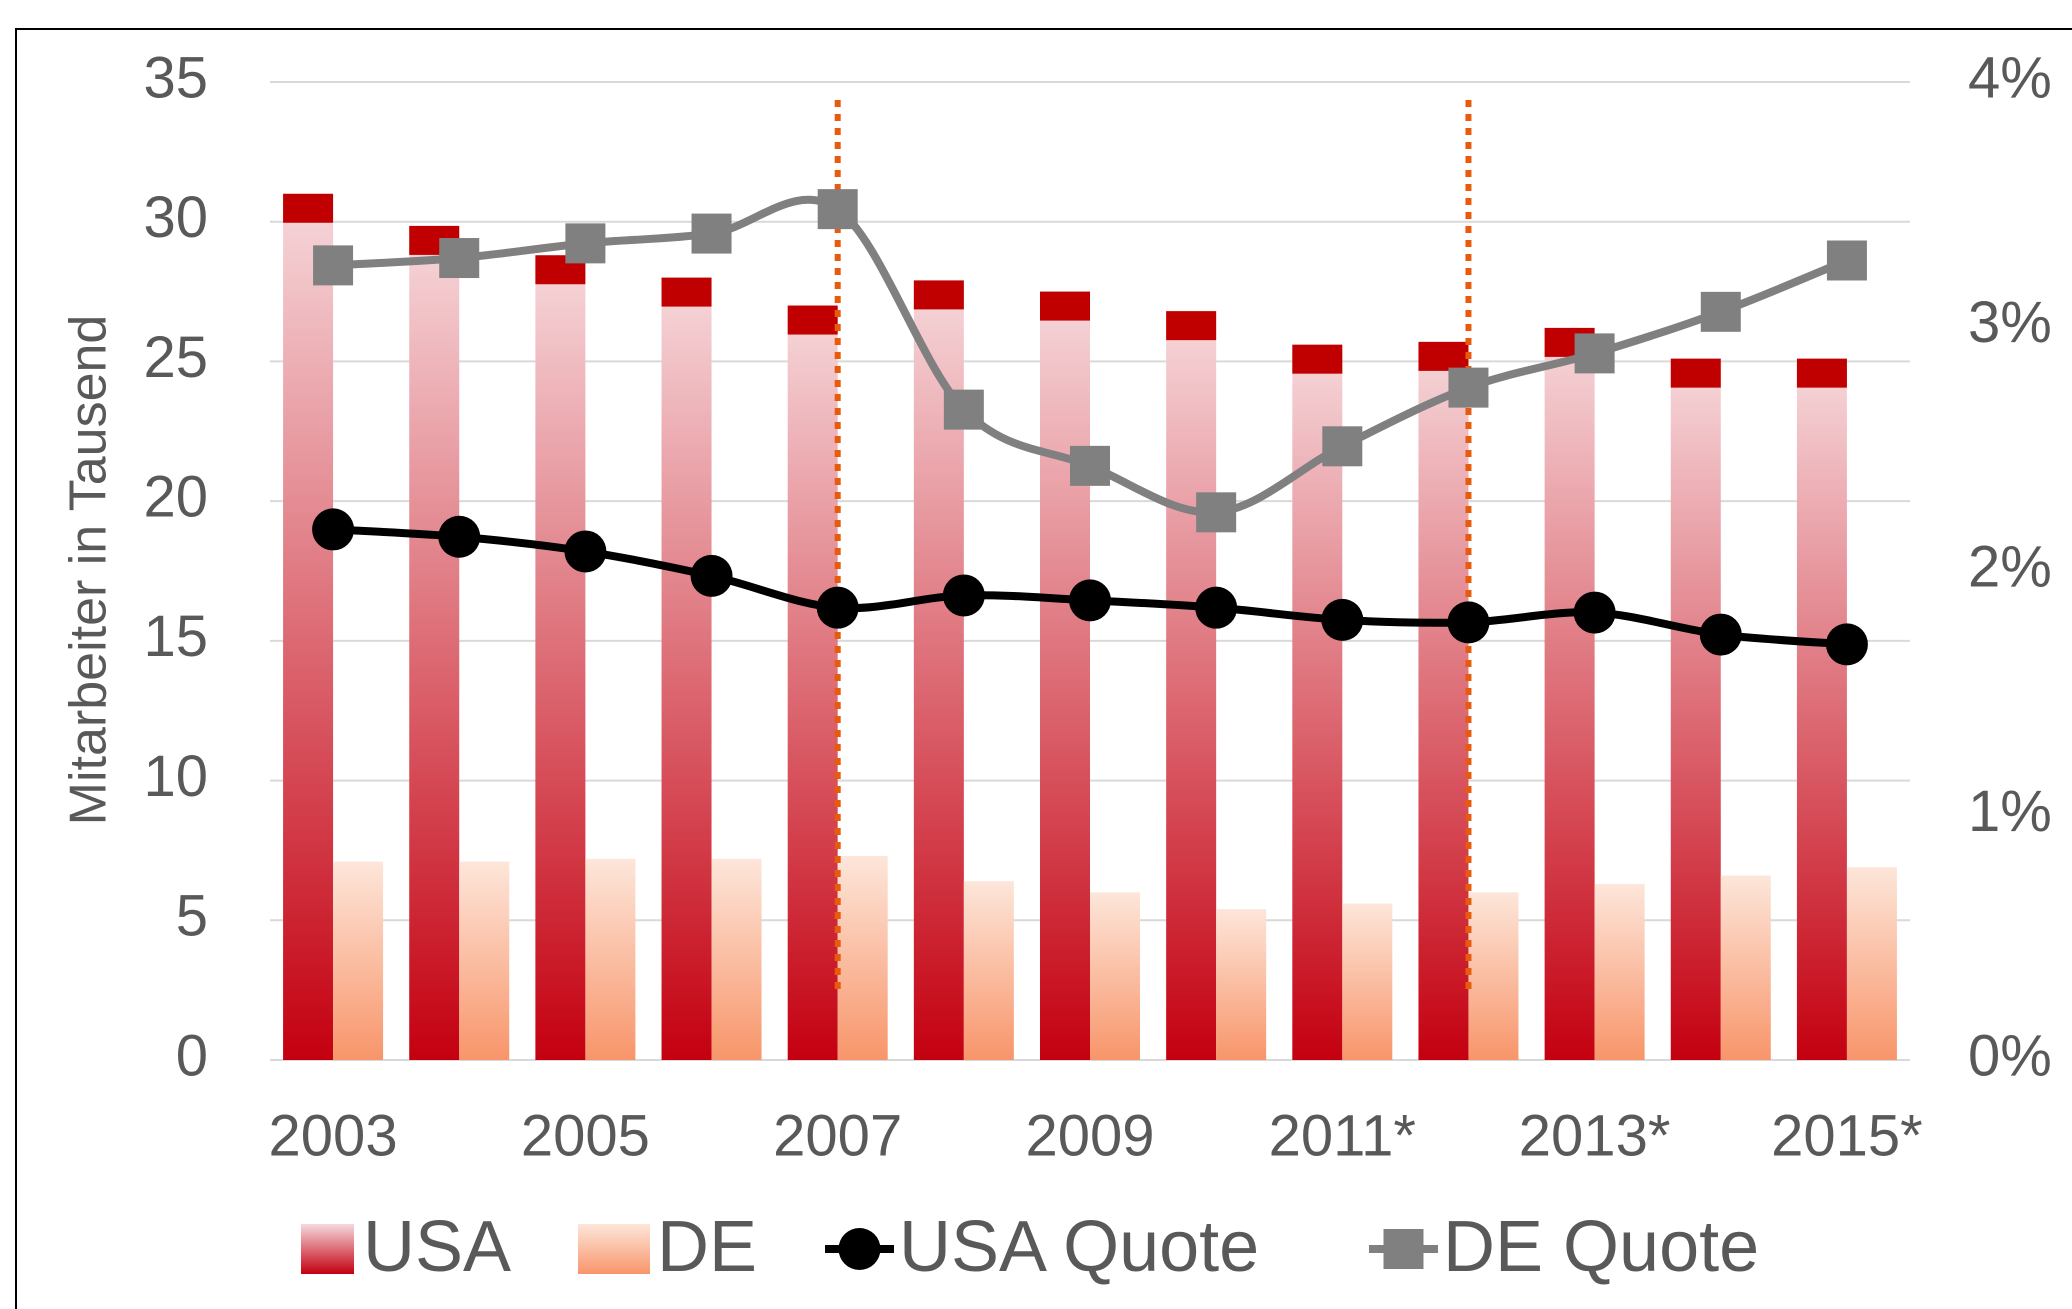 Image resolution: width=2072 pixels, height=1309 pixels. What do you see at coordinates (175, 217) in the screenshot?
I see `y-tick-label: 30` at bounding box center [175, 217].